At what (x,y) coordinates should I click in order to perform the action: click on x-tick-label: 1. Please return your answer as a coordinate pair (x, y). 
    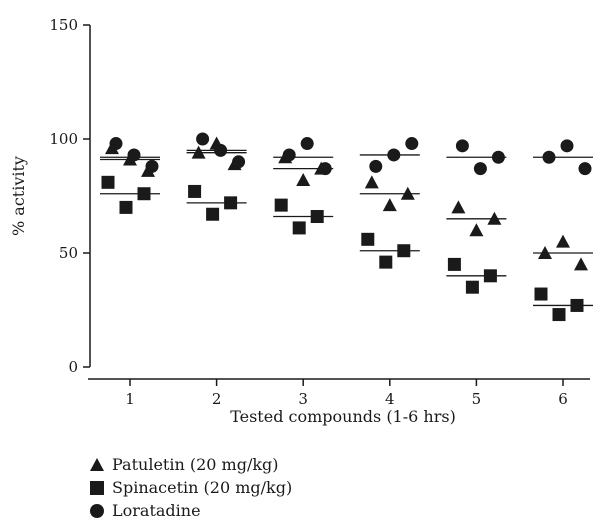
    Looking at the image, I should click on (130, 399).